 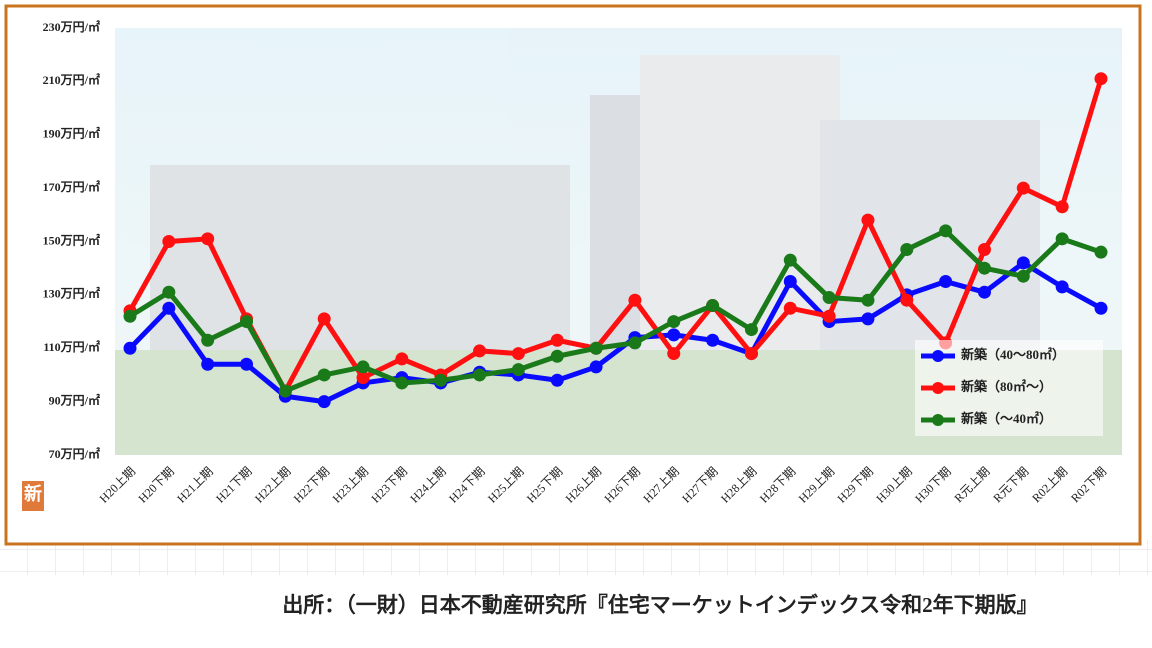 I want to click on y-tick-label: 90万円/㎡, so click(x=74, y=399).